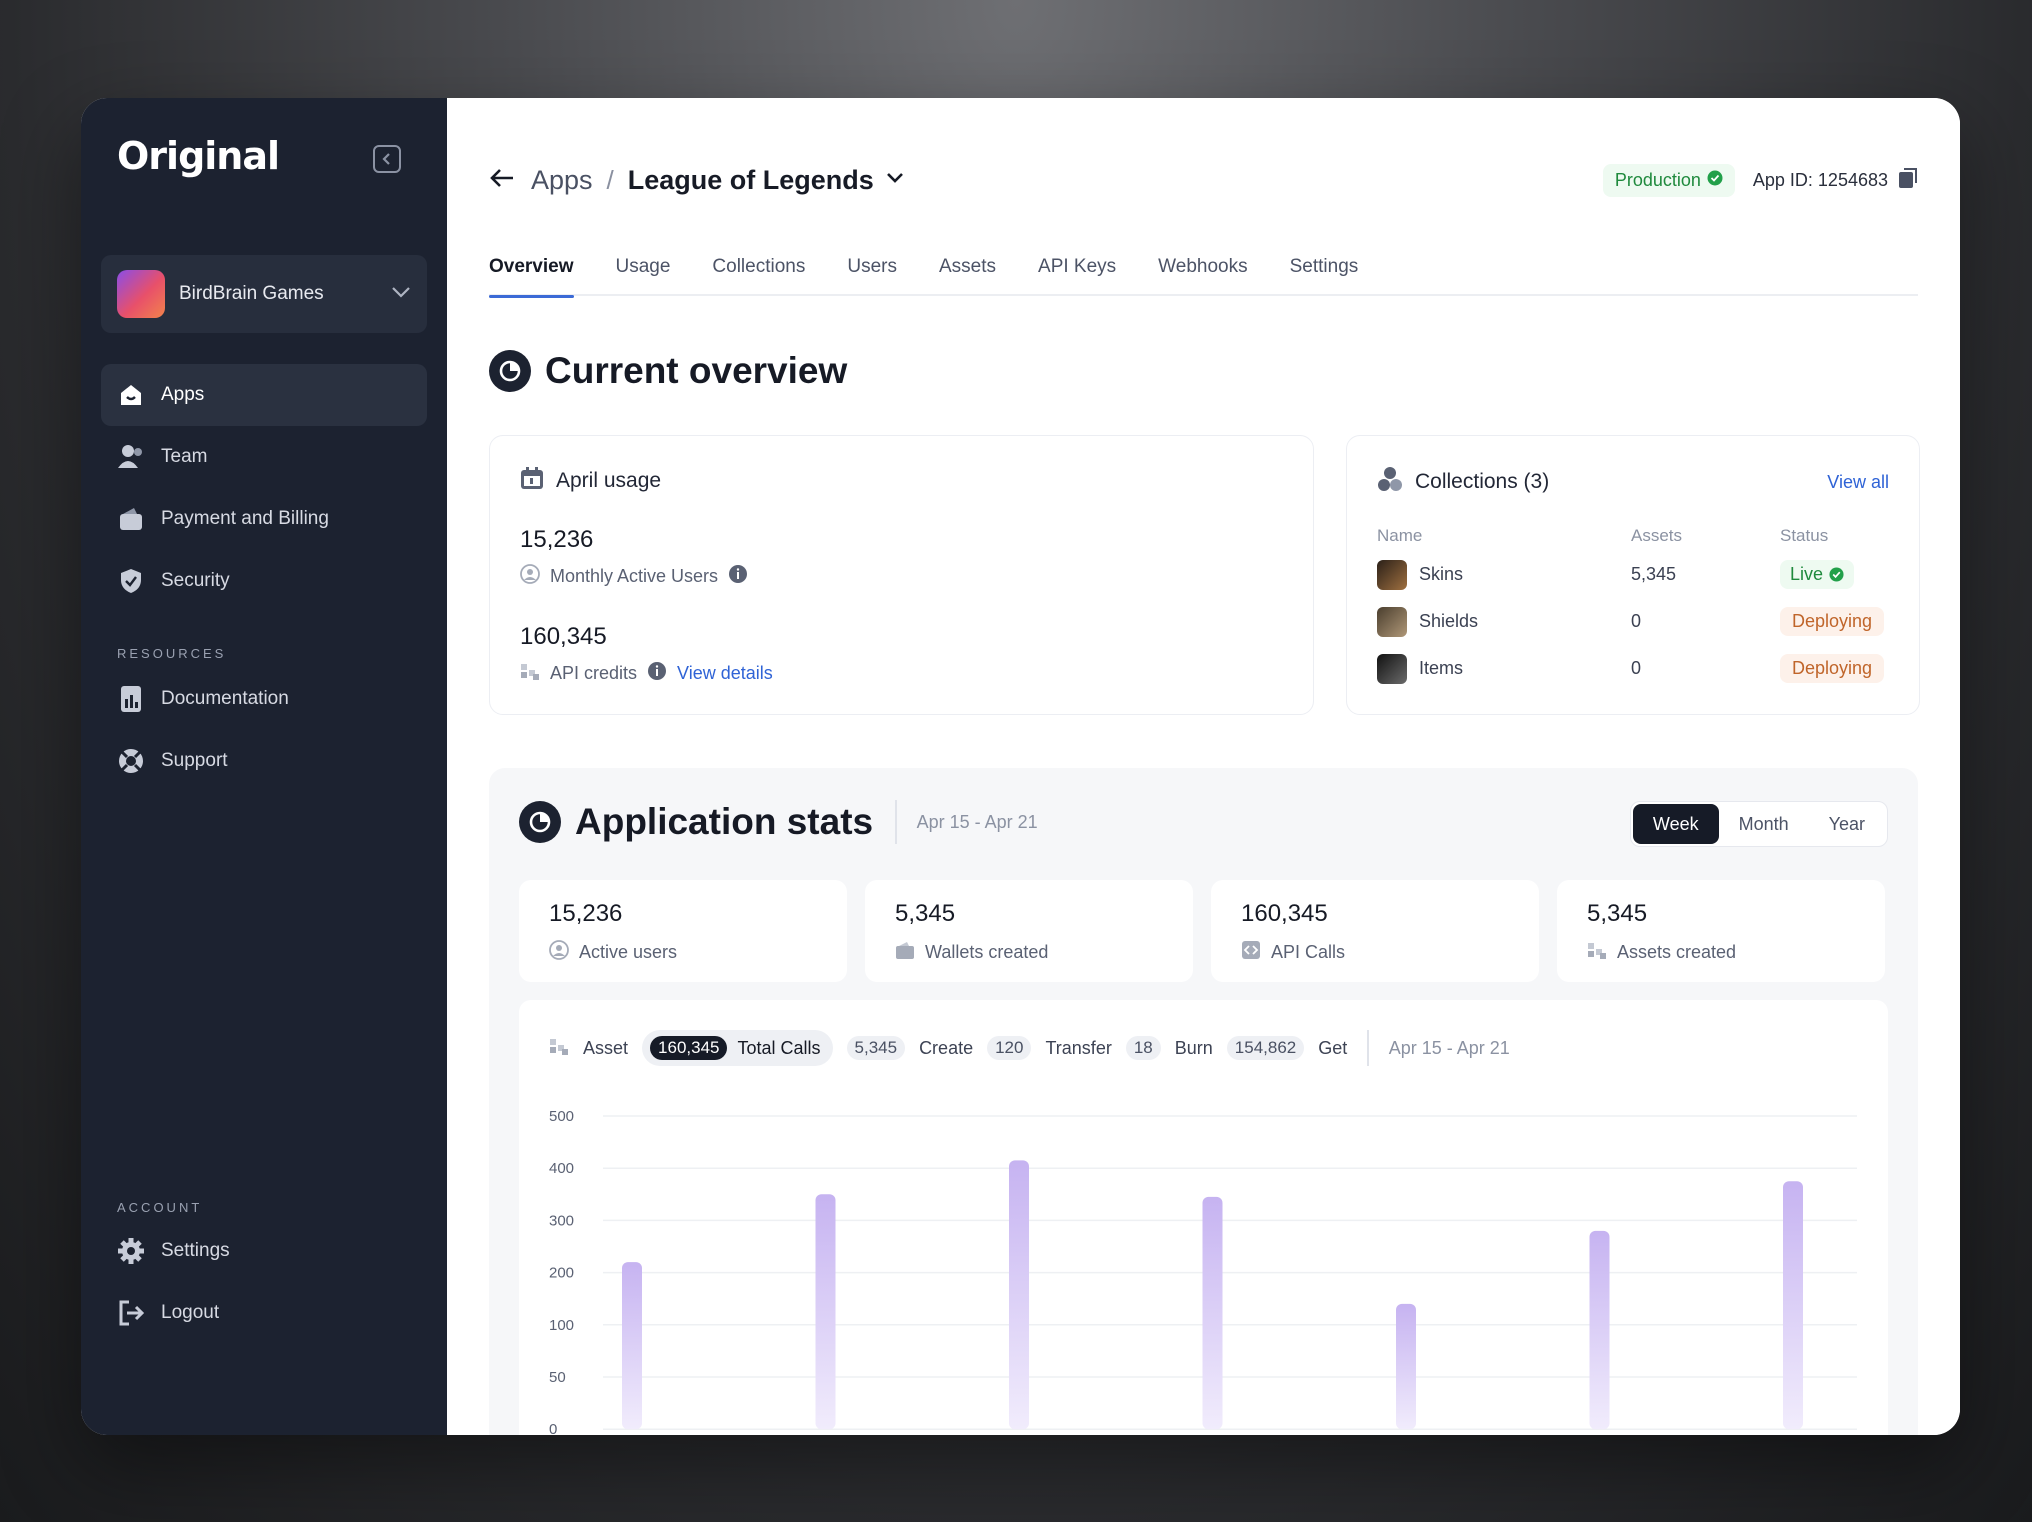  Describe the element at coordinates (967, 266) in the screenshot. I see `tab-assets: Assets` at that location.